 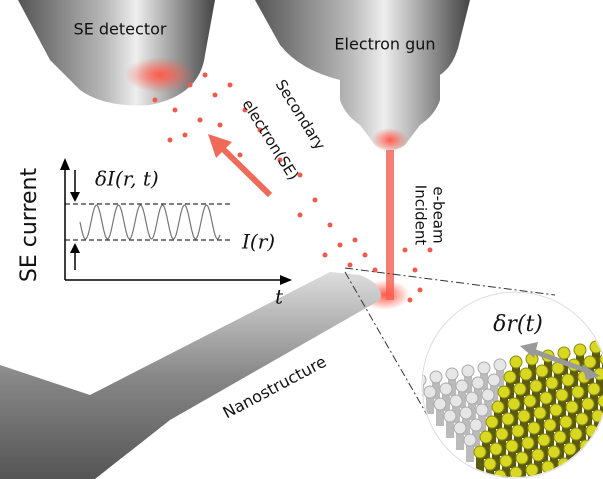 I want to click on incident-label: e-beam, so click(x=439, y=214).